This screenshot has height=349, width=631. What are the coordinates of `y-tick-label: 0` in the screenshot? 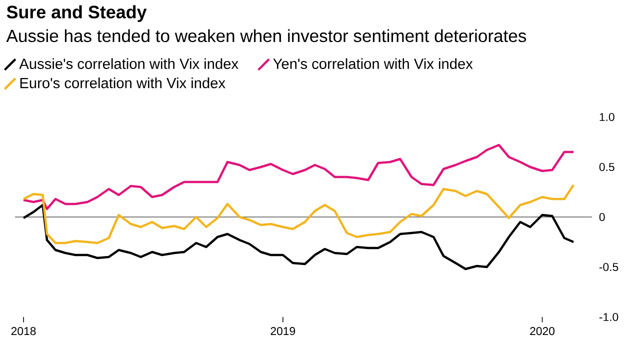 It's located at (602, 217).